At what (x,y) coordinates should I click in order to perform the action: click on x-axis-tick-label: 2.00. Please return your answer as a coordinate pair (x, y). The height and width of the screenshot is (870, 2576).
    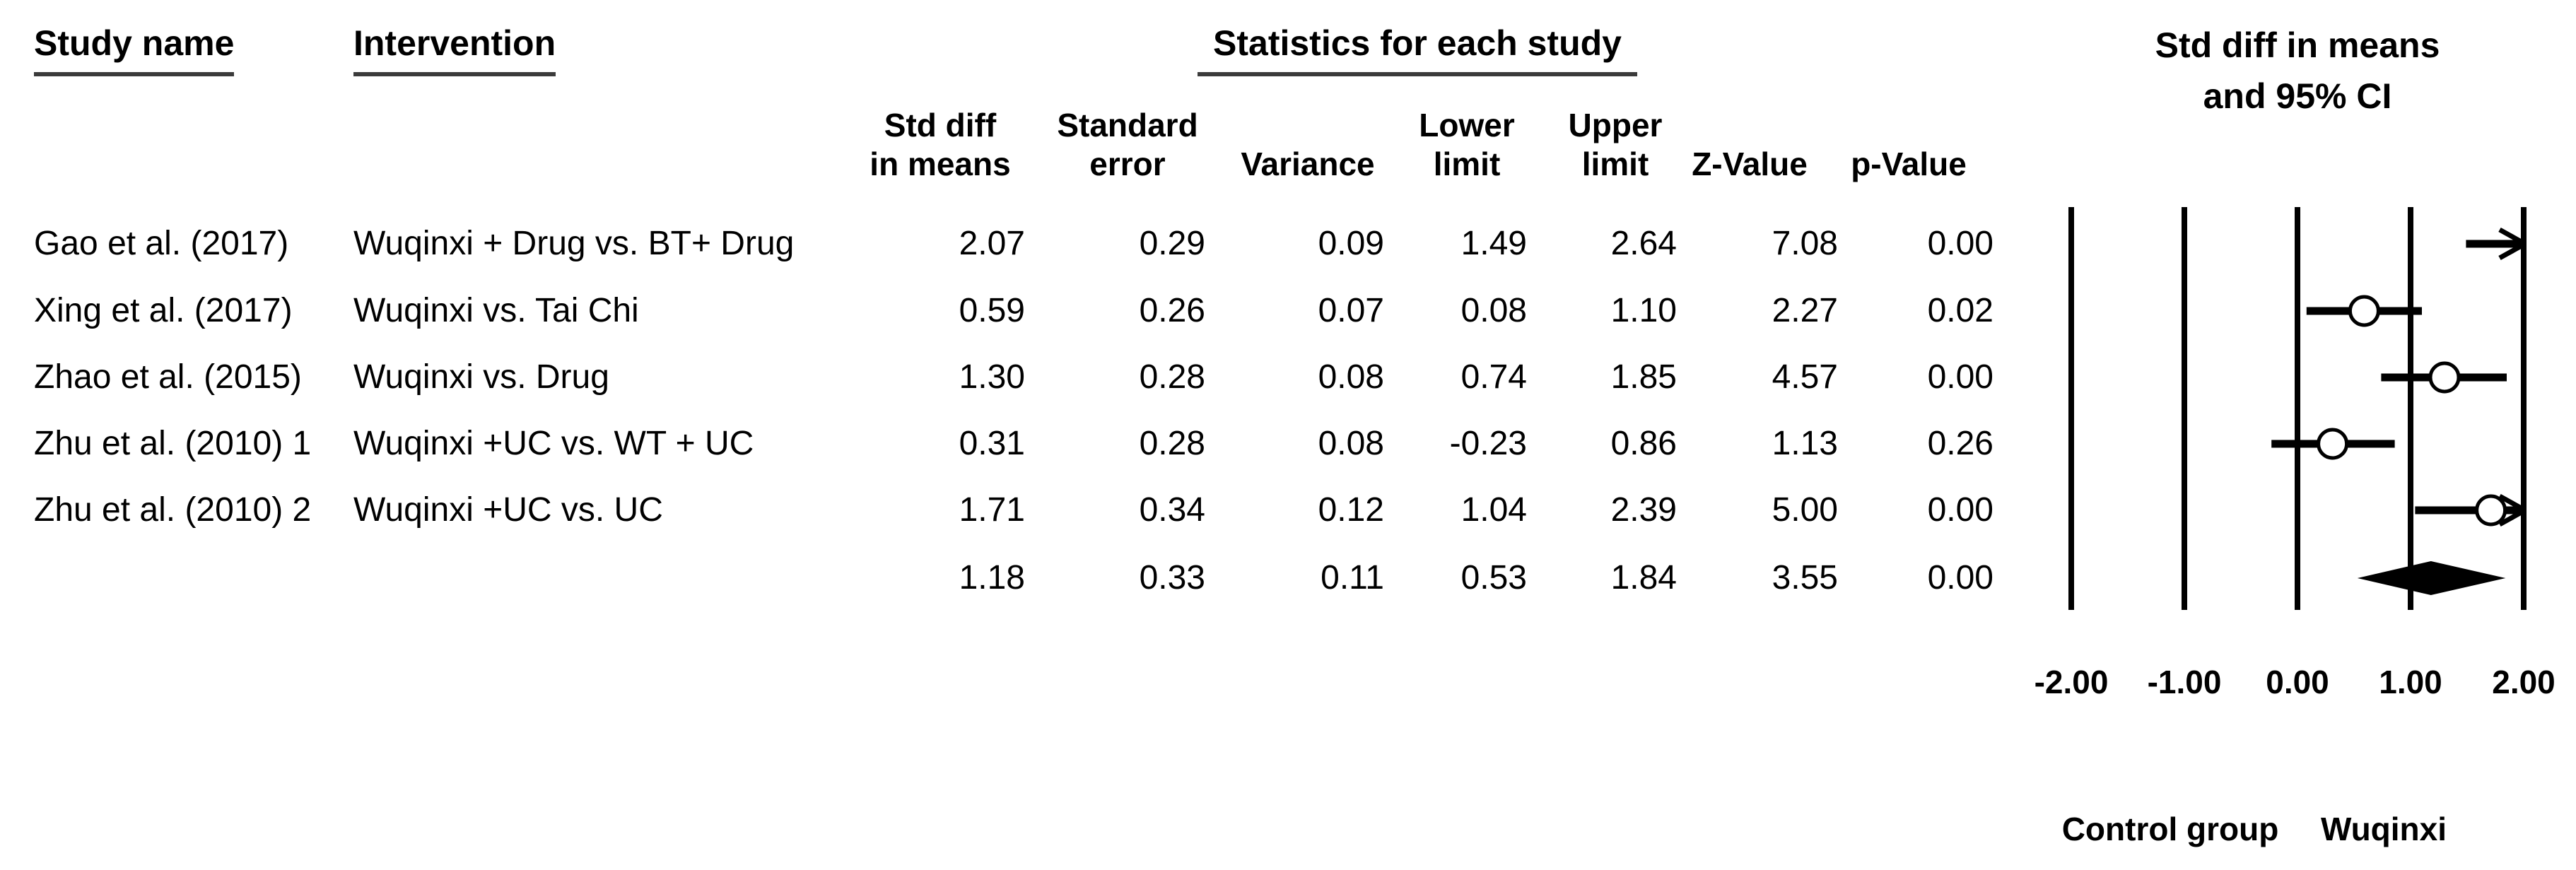
    Looking at the image, I should click on (2523, 682).